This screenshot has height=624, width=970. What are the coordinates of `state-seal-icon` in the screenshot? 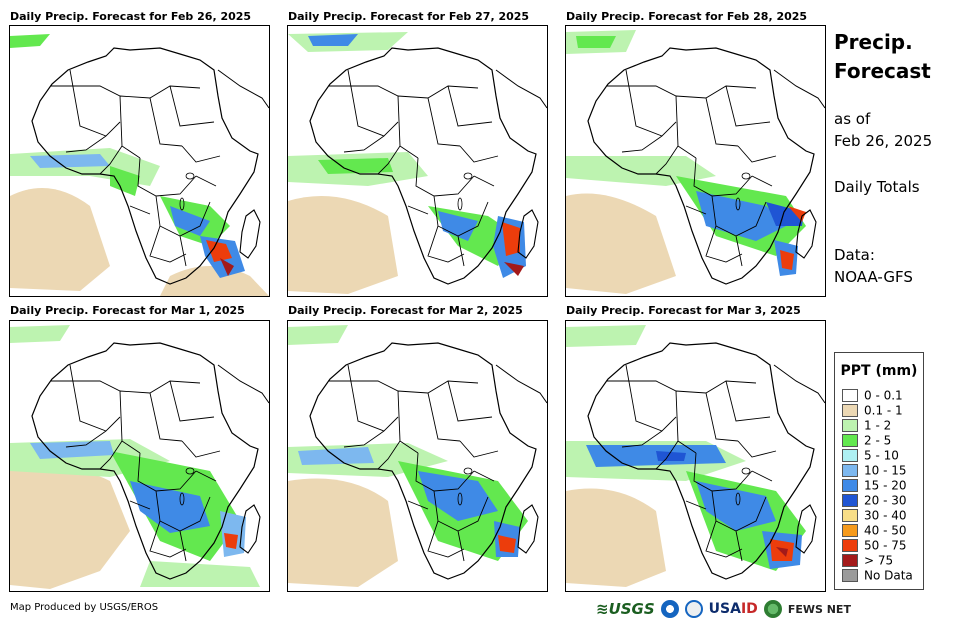 It's located at (693, 609).